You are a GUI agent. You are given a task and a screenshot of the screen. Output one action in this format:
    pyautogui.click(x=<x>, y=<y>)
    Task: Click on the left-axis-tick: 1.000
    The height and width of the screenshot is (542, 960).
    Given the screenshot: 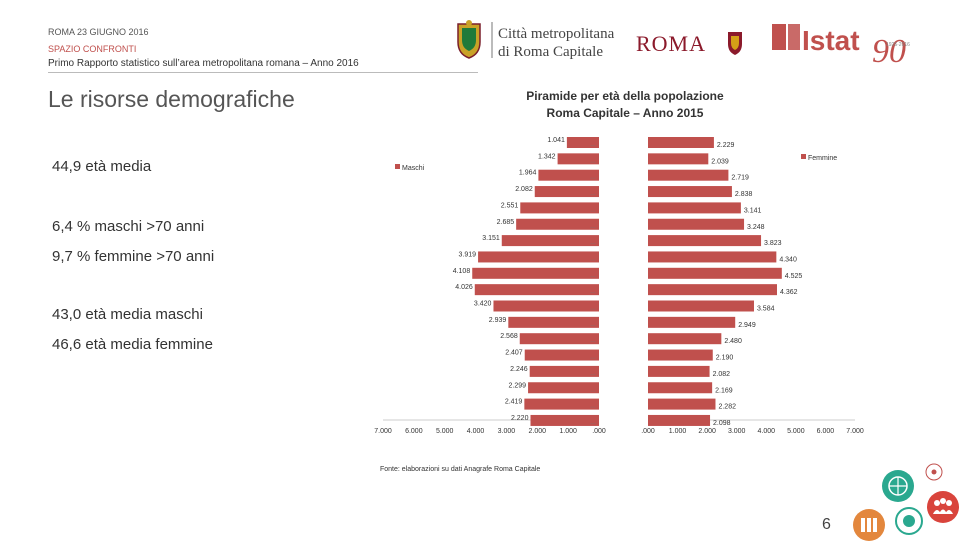 What is the action you would take?
    pyautogui.click(x=568, y=431)
    